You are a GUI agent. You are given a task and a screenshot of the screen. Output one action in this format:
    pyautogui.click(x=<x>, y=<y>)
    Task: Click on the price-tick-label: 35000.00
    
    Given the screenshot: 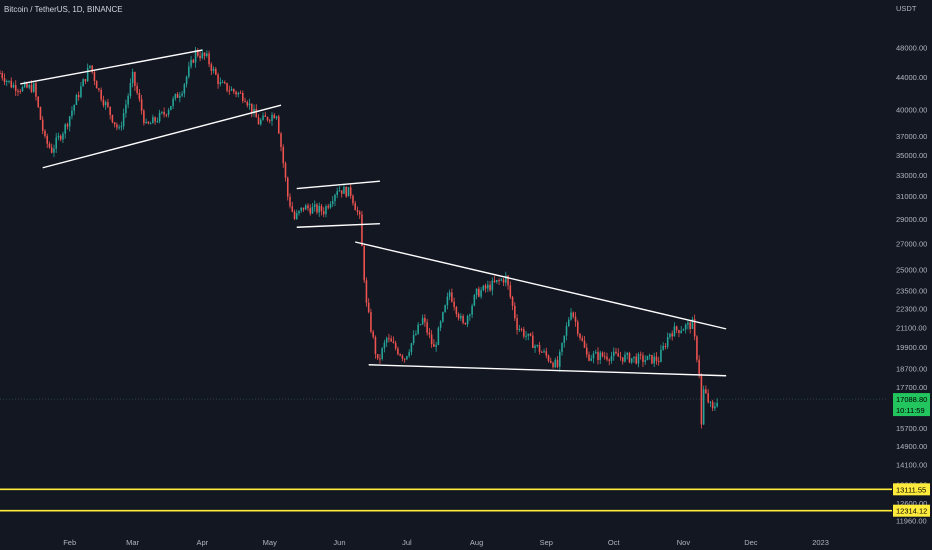 What is the action you would take?
    pyautogui.click(x=911, y=155)
    